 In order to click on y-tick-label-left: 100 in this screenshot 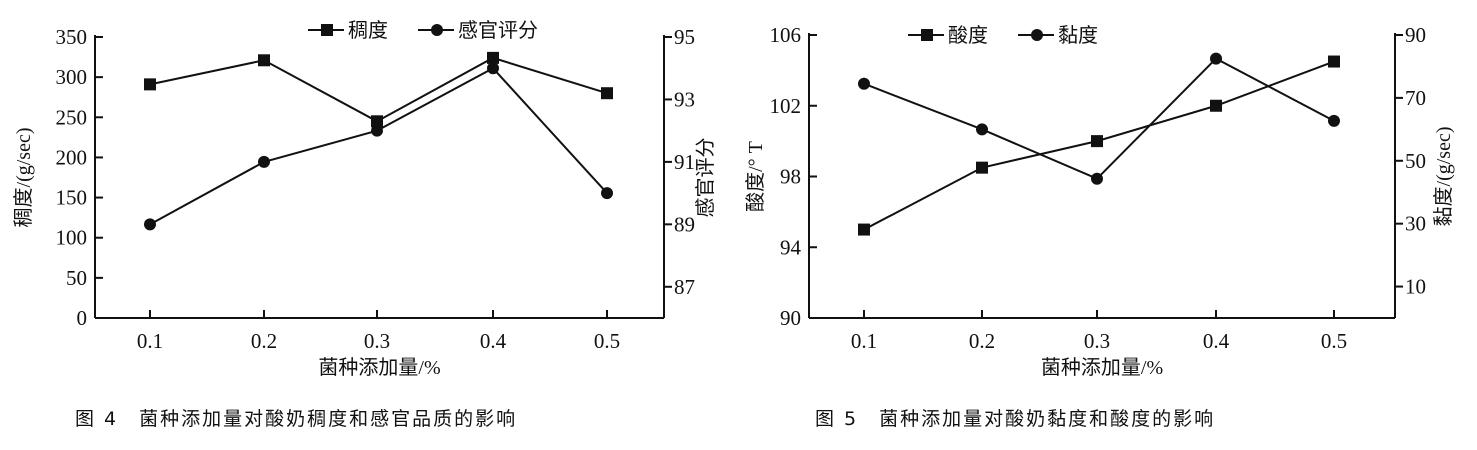, I will do `click(72, 238)`.